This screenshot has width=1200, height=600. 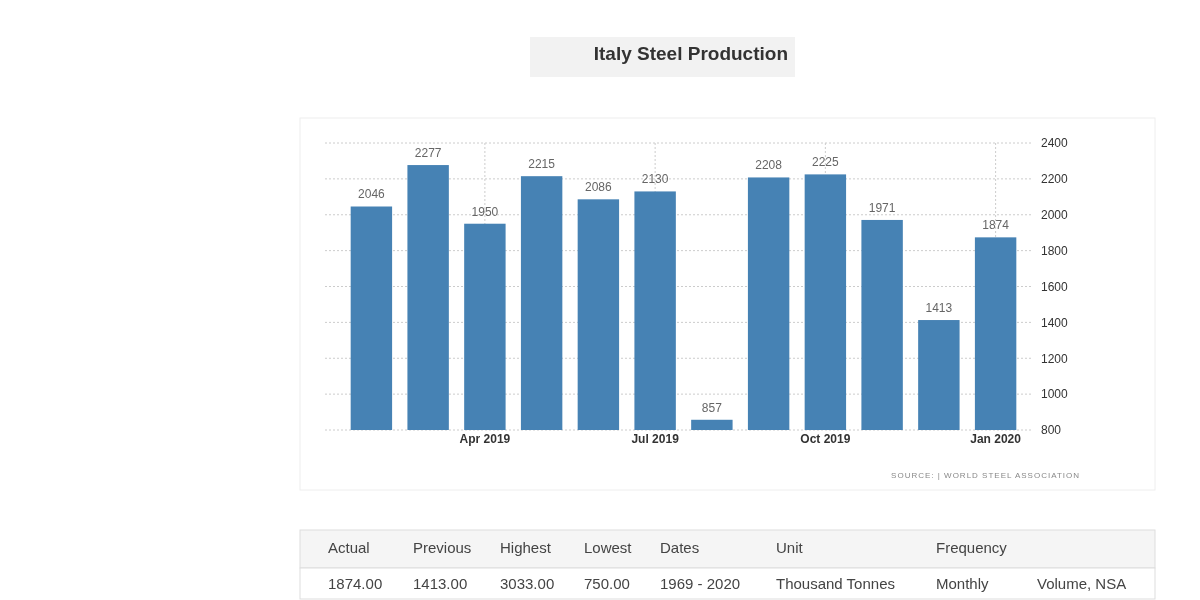 I want to click on text: Highest, so click(x=526, y=547).